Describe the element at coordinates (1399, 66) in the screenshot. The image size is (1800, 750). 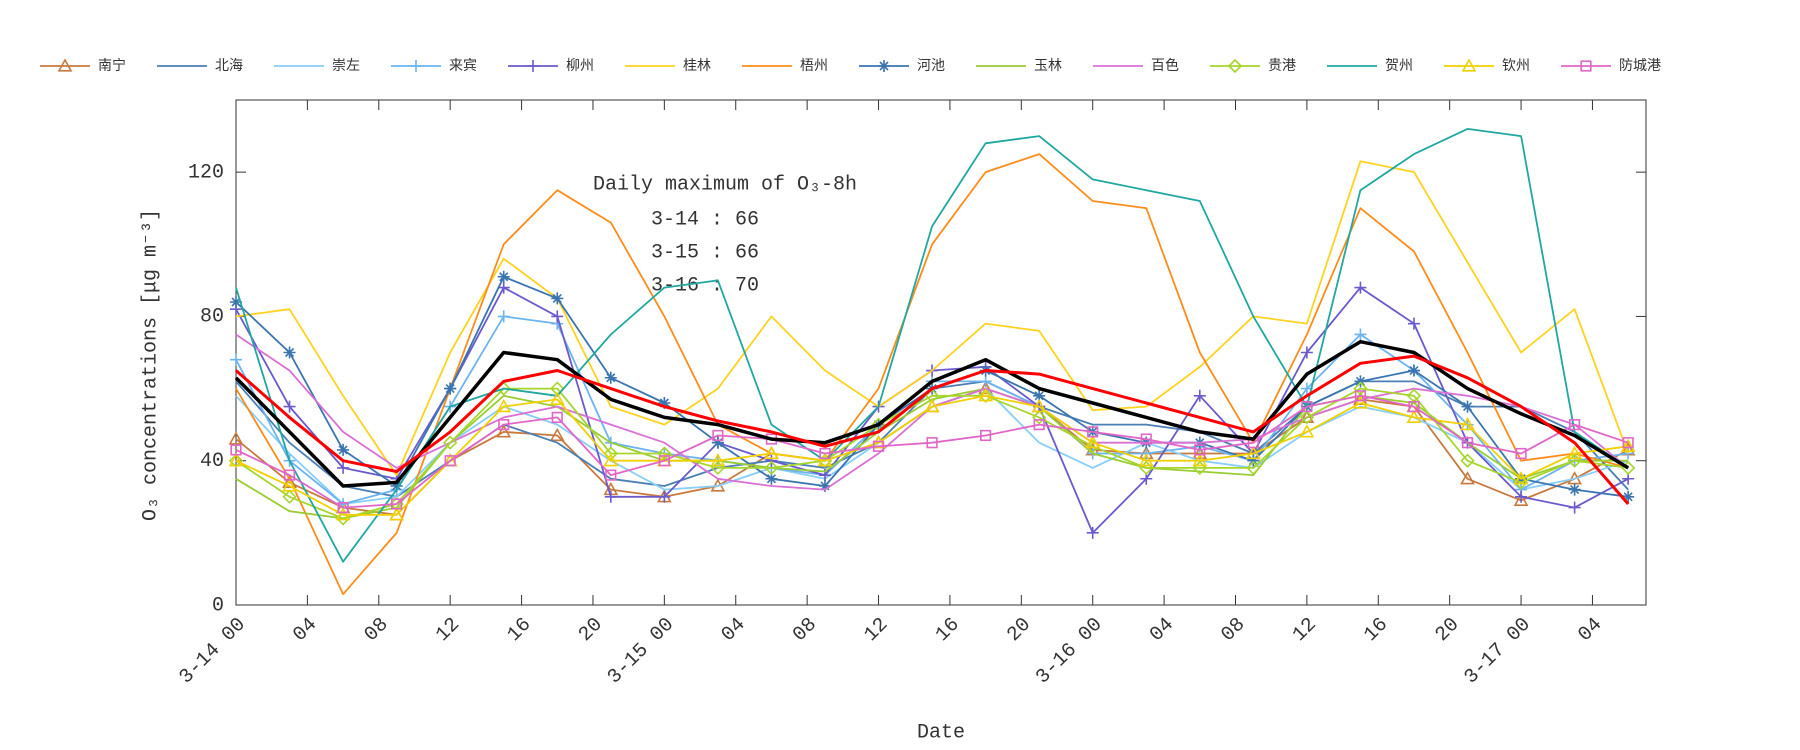
I see `legend-label: 贺州` at that location.